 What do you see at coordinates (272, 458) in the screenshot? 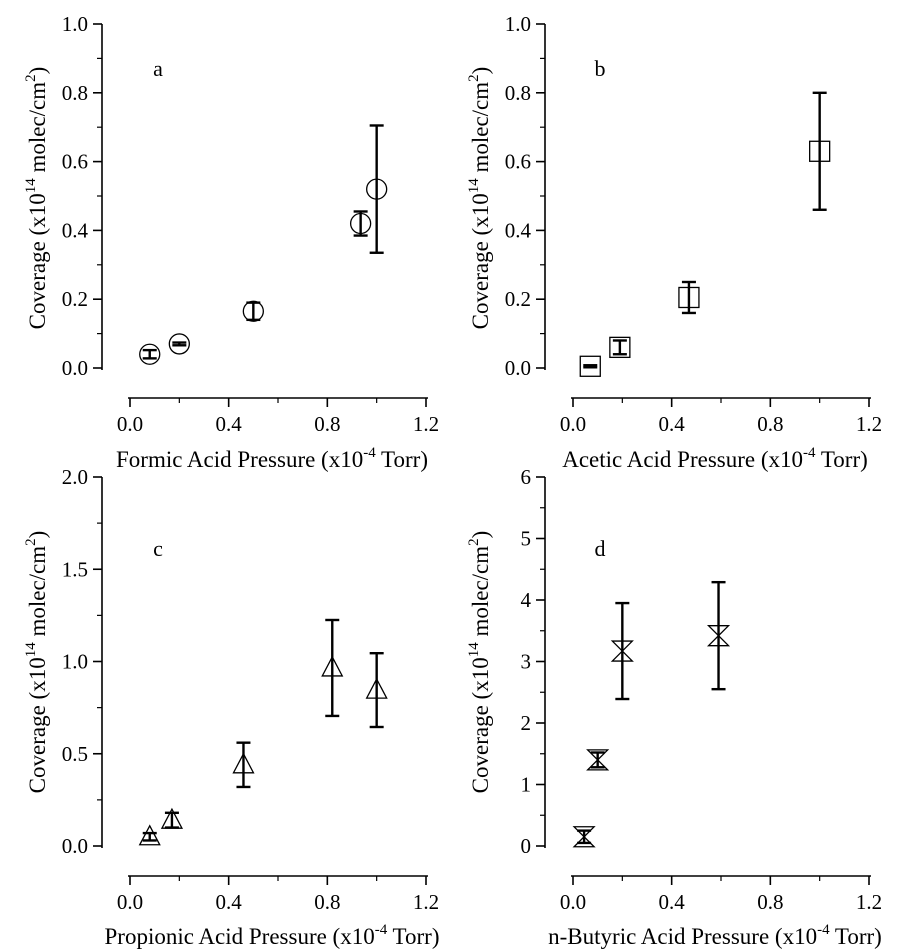
I see `x-axis-label: Formic Acid Pressure (x10-4 Torr)` at bounding box center [272, 458].